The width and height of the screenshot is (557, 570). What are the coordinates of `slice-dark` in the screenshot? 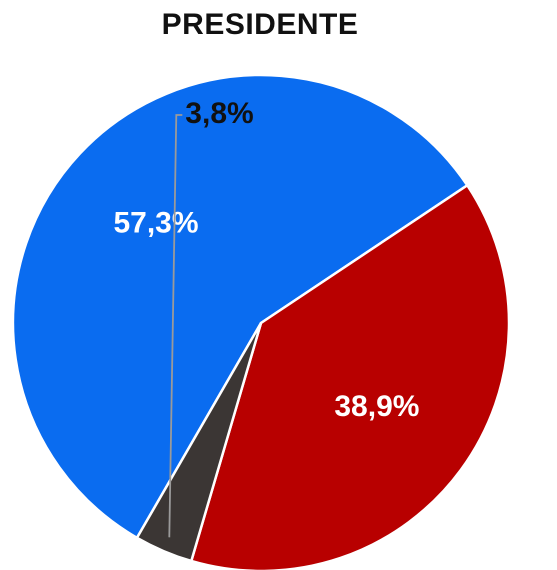 It's located at (199, 442).